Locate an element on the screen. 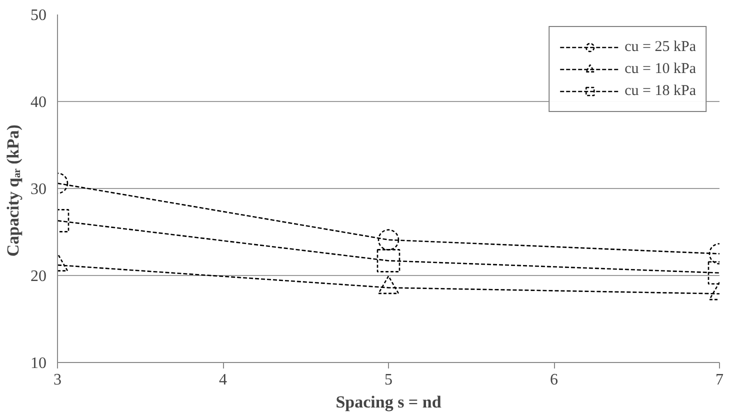  y-tick-label: 50 is located at coordinates (38, 15).